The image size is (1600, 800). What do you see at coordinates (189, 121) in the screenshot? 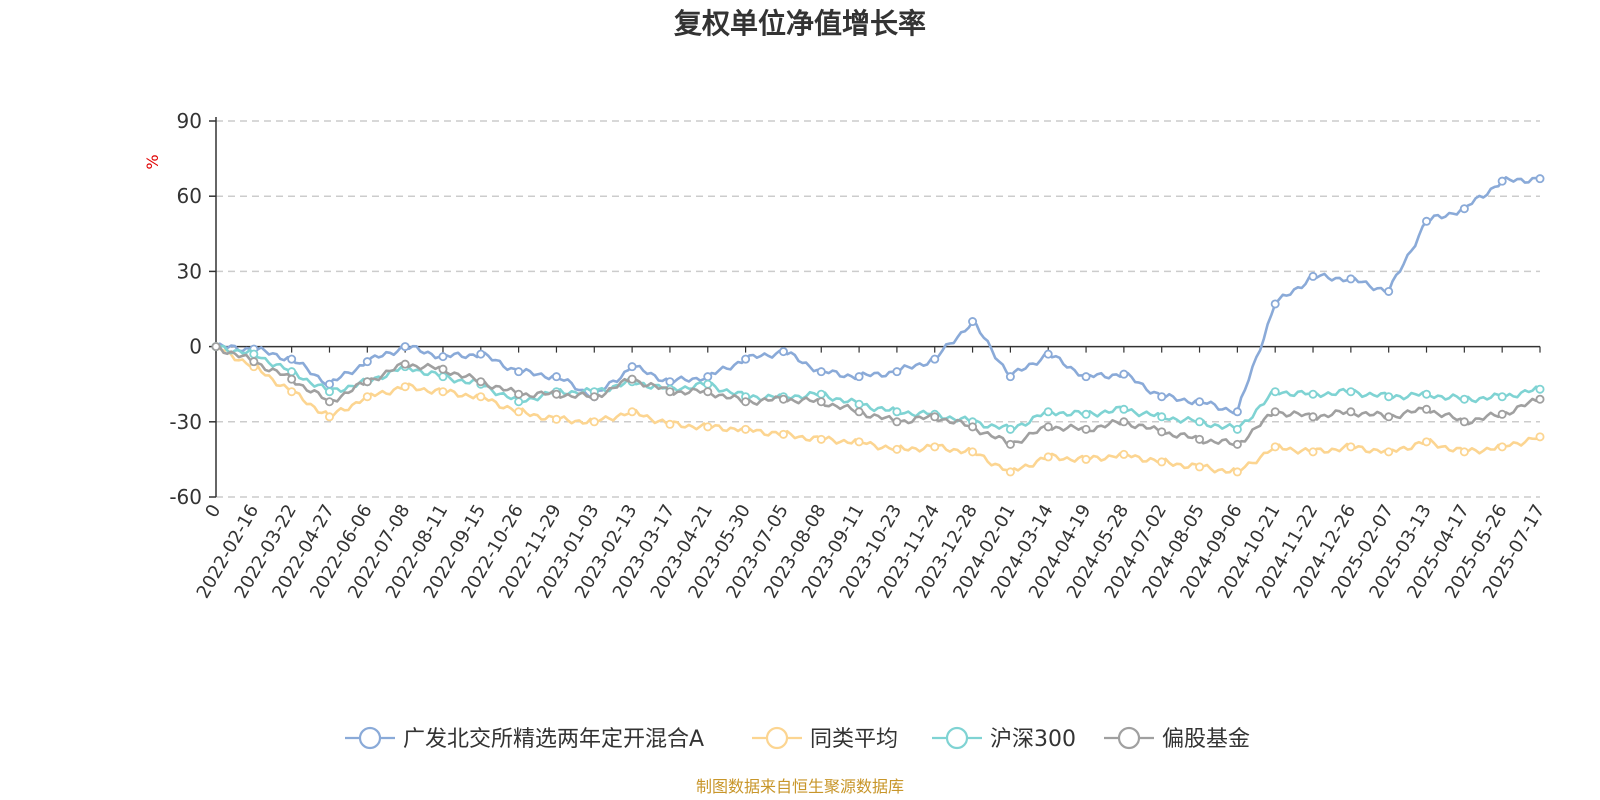
I see `y-tick-label: 90` at bounding box center [189, 121].